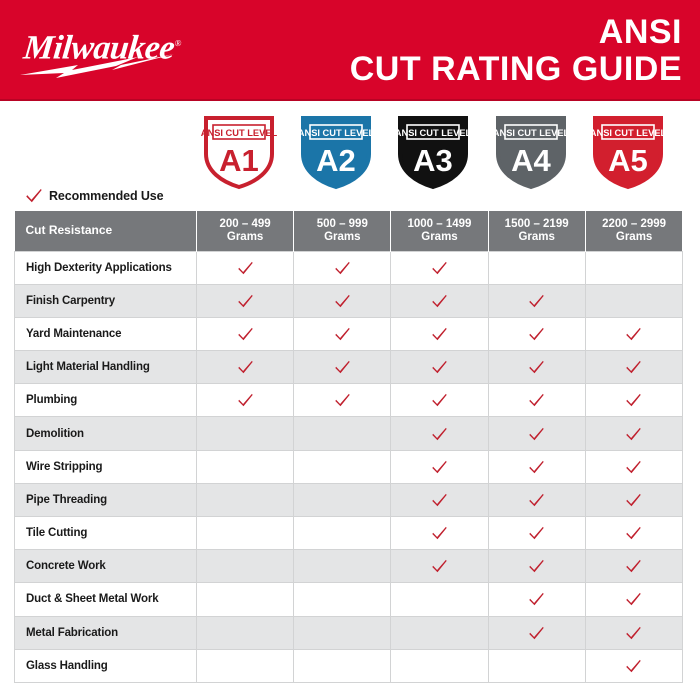 Image resolution: width=700 pixels, height=700 pixels. What do you see at coordinates (515, 69) in the screenshot?
I see `title-line-2: CUT RATING GUIDE` at bounding box center [515, 69].